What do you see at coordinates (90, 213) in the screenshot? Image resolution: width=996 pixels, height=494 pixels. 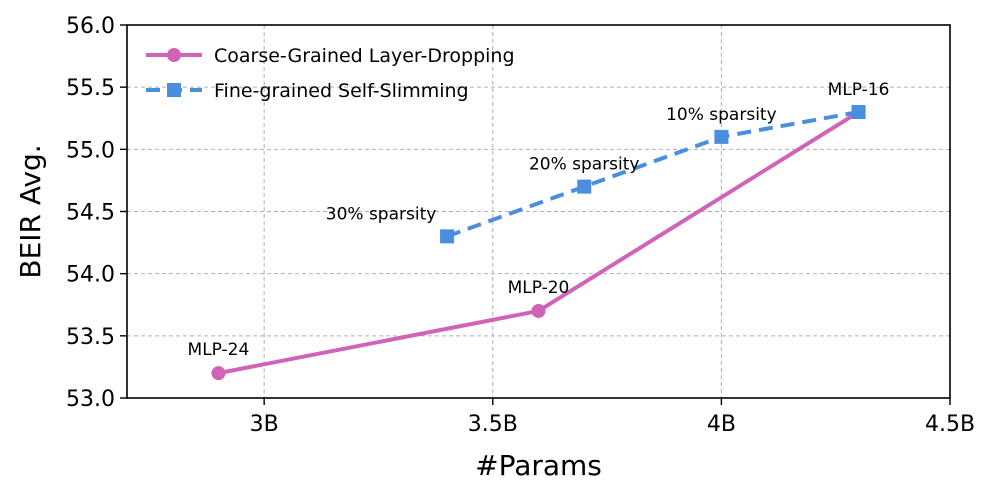 I see `y-tick-label: 54.5` at bounding box center [90, 213].